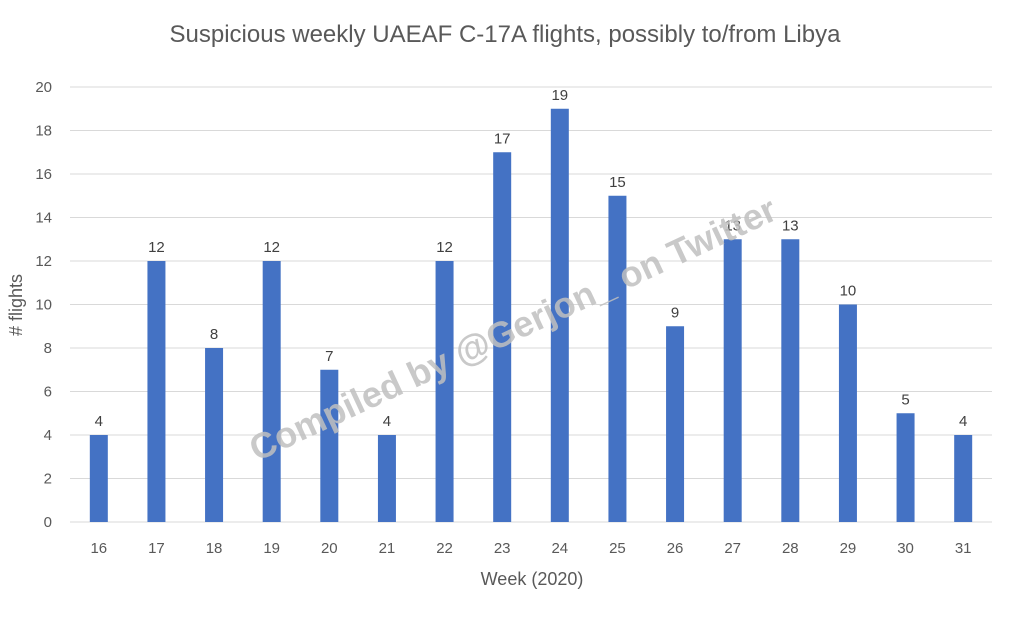  Describe the element at coordinates (48, 522) in the screenshot. I see `y-tick-label: 0` at that location.